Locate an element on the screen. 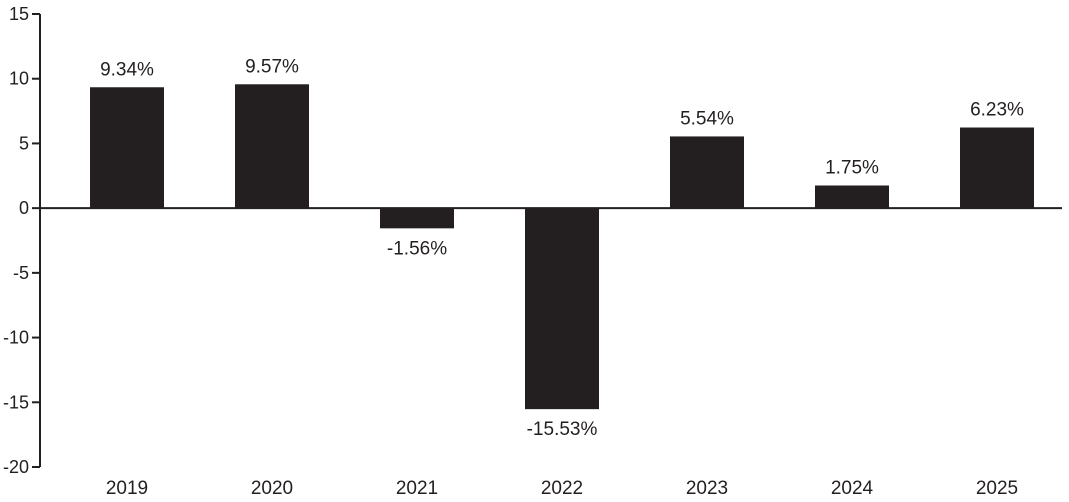  data-label-2019: 9.34% is located at coordinates (127, 69).